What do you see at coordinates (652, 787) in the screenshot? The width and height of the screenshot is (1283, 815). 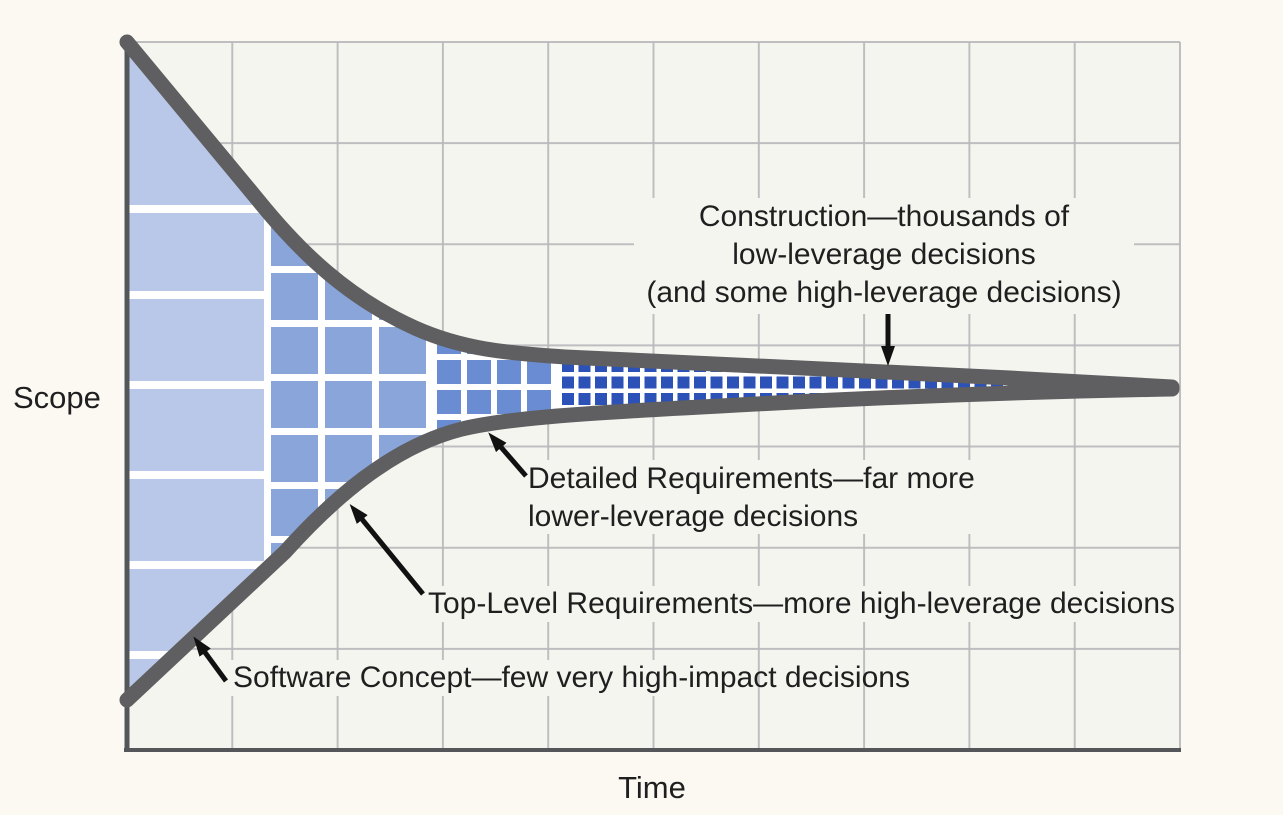 I see `x-axis-label: Time` at bounding box center [652, 787].